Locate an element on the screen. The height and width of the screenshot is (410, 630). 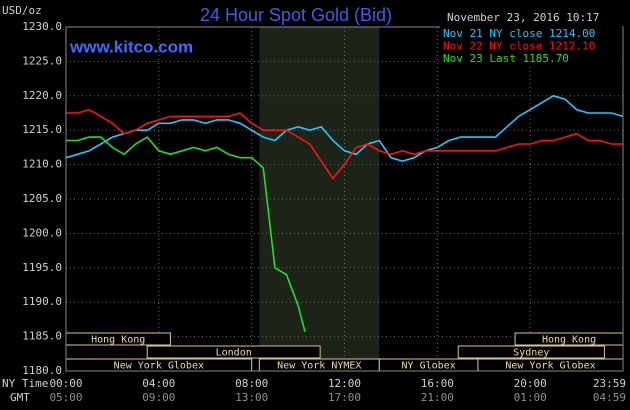
y-unit: USD/oz is located at coordinates (22, 10).